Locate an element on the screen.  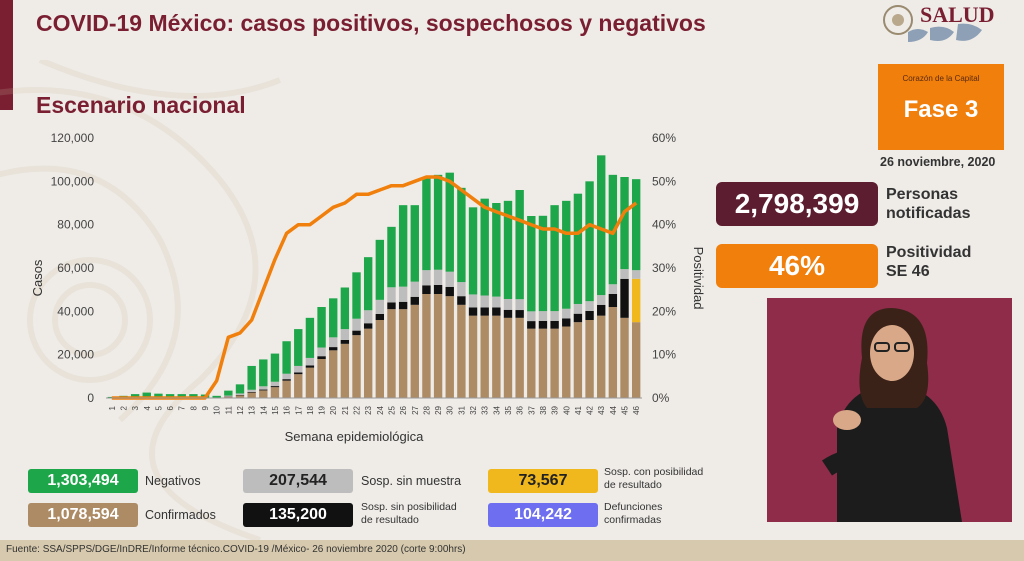
legend-confirmados-label: Confirmados is located at coordinates (180, 515).